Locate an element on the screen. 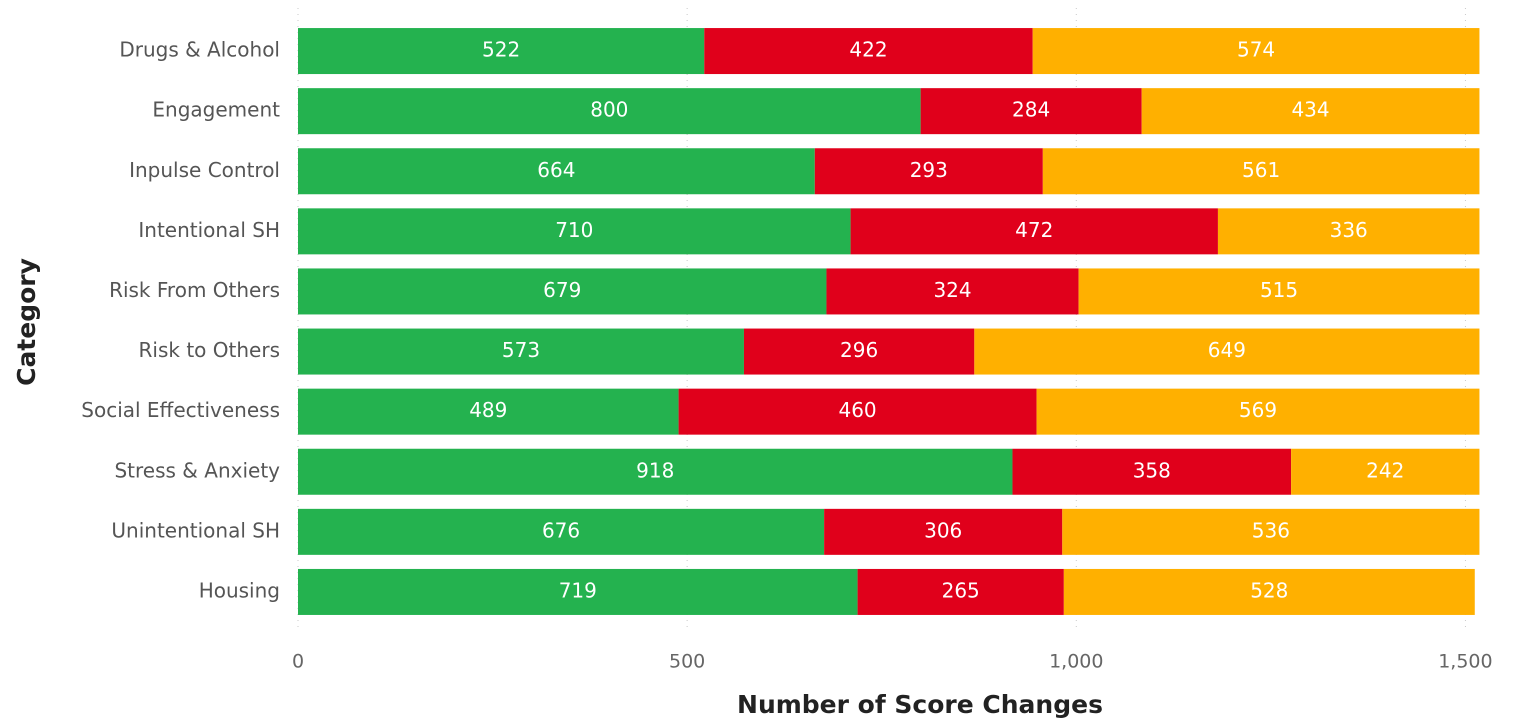  data-label: 918 is located at coordinates (655, 470).